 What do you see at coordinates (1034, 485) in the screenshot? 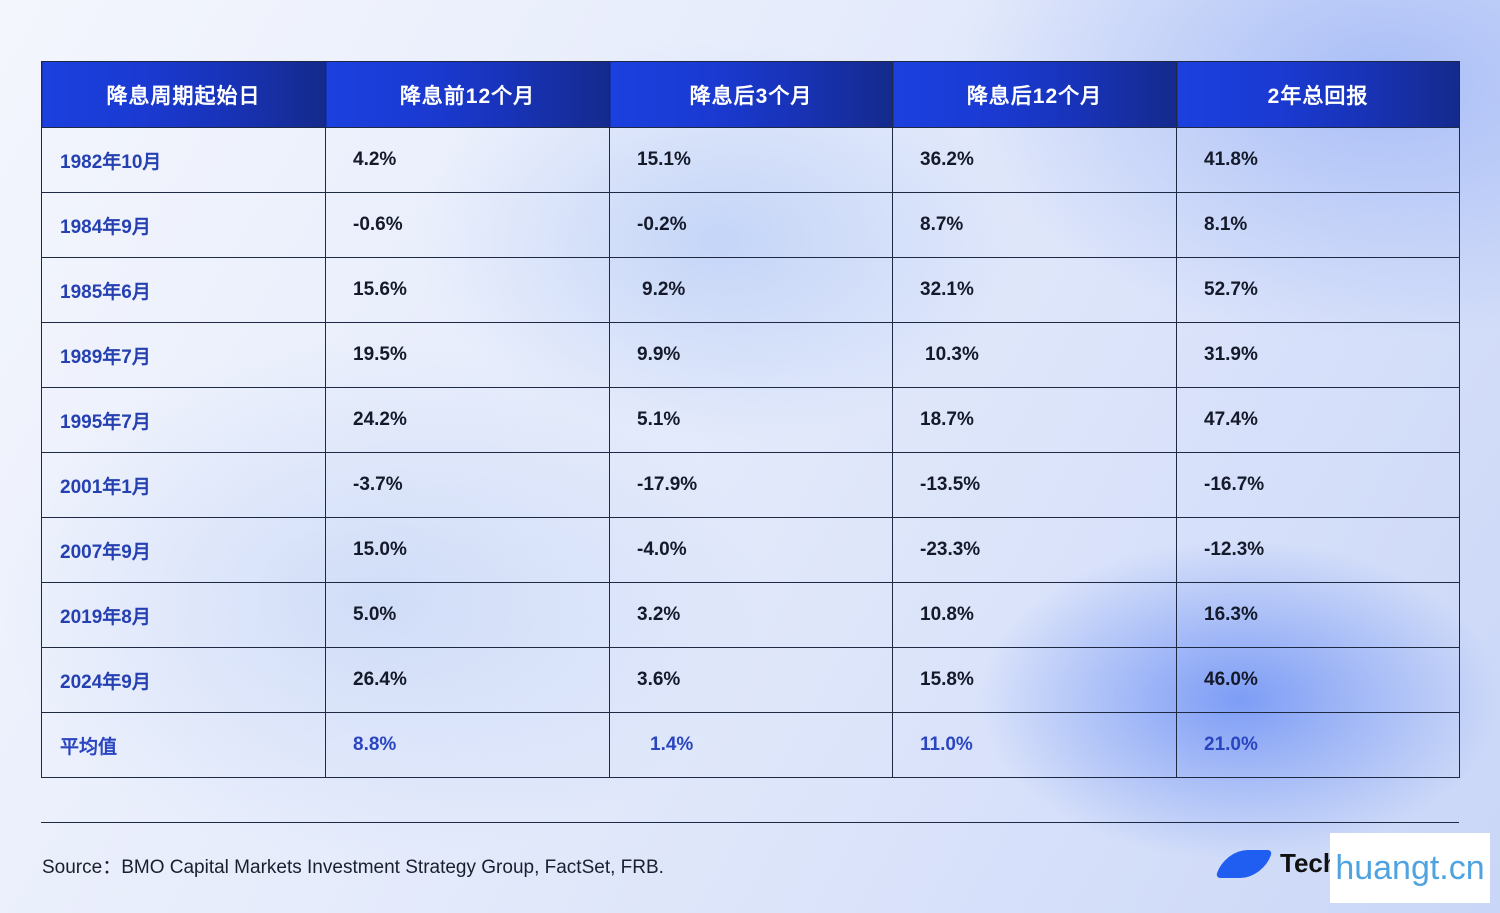
I see `return-12m-after: -13.5%` at bounding box center [1034, 485].